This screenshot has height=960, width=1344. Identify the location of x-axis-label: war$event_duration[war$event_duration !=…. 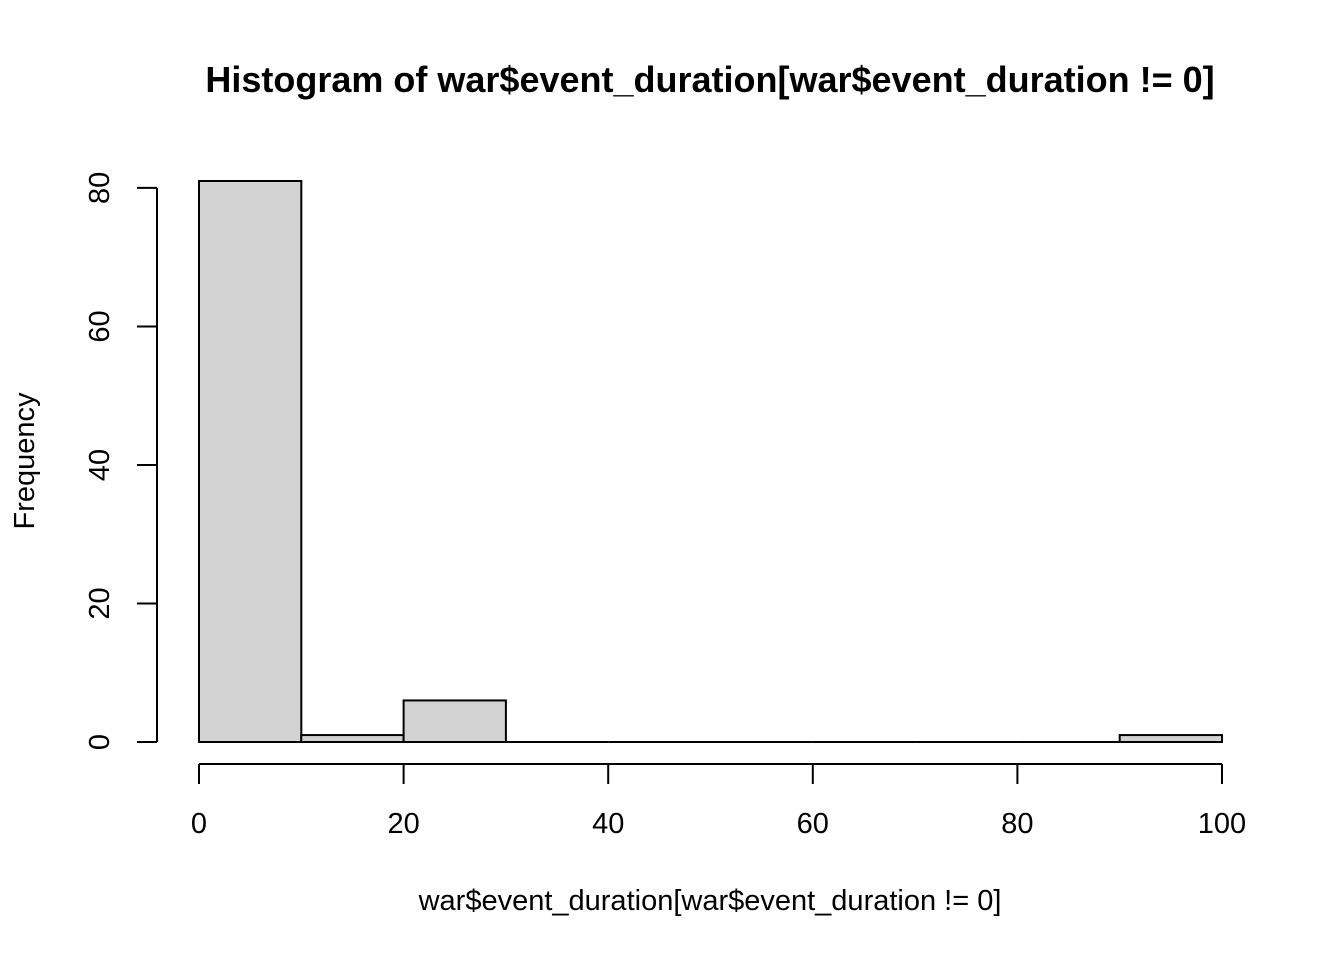
(710, 901).